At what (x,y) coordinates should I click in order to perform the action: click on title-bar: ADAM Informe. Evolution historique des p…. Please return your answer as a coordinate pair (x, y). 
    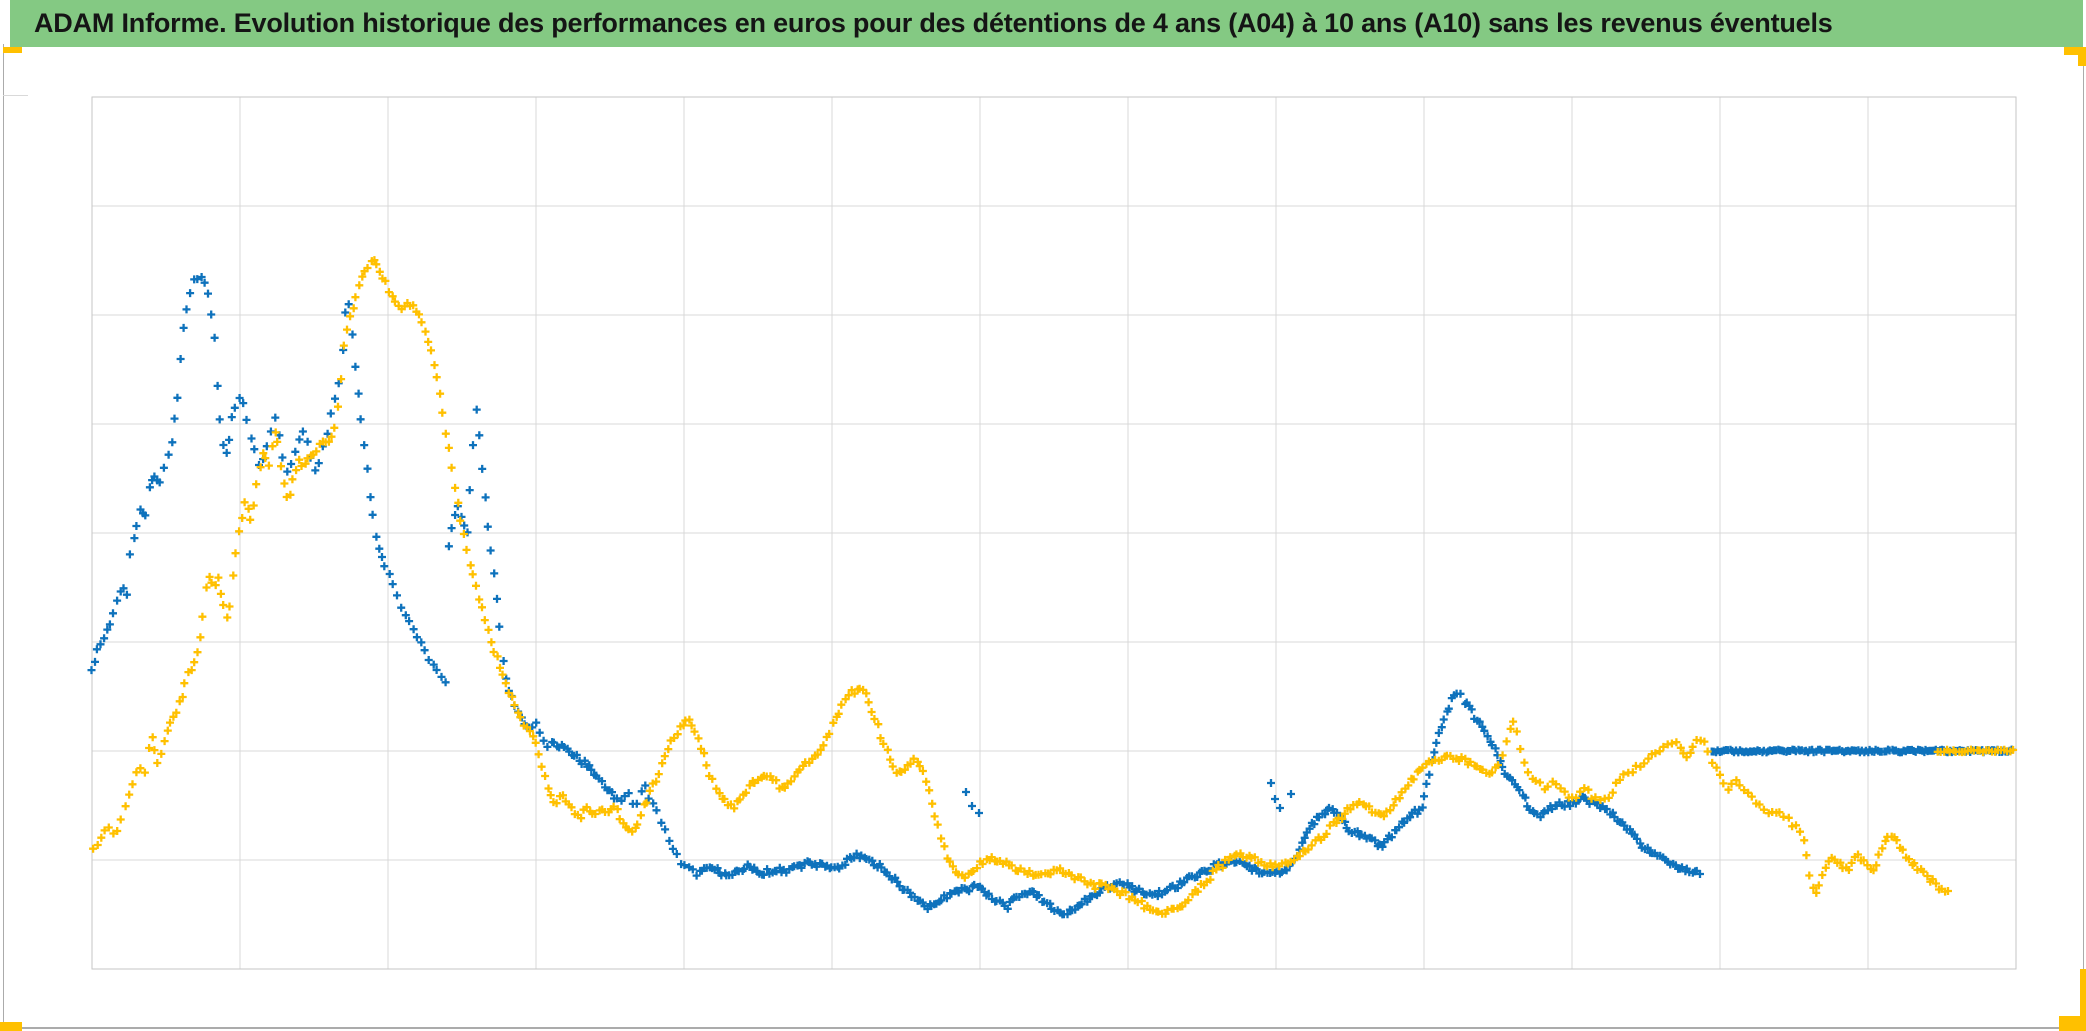
    Looking at the image, I should click on (1046, 23).